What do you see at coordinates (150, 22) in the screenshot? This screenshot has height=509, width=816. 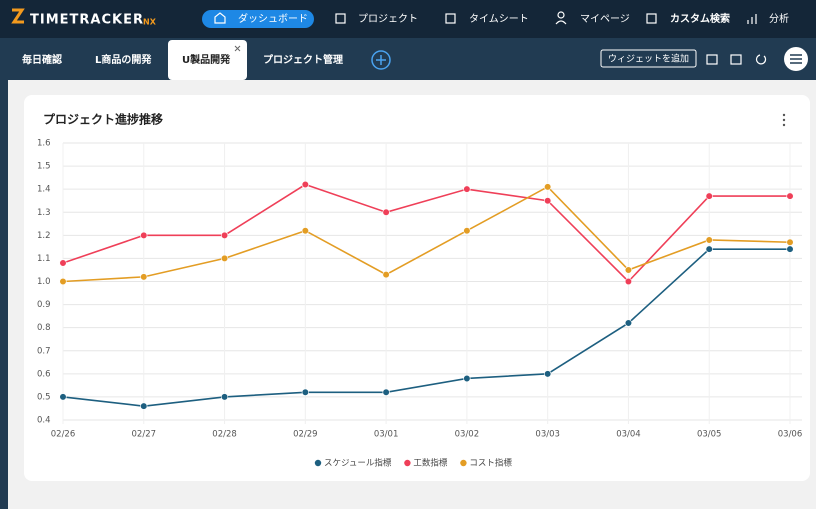 I see `logo-suffix: NX` at bounding box center [150, 22].